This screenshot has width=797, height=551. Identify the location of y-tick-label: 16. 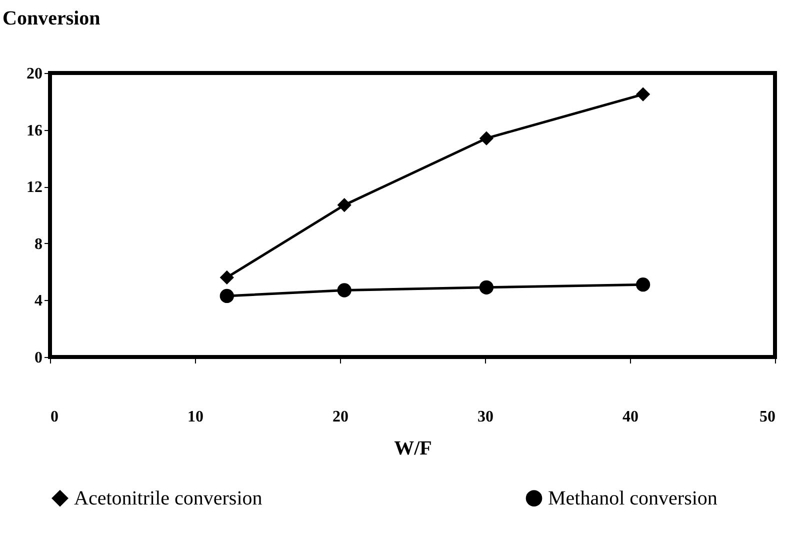
(34, 131).